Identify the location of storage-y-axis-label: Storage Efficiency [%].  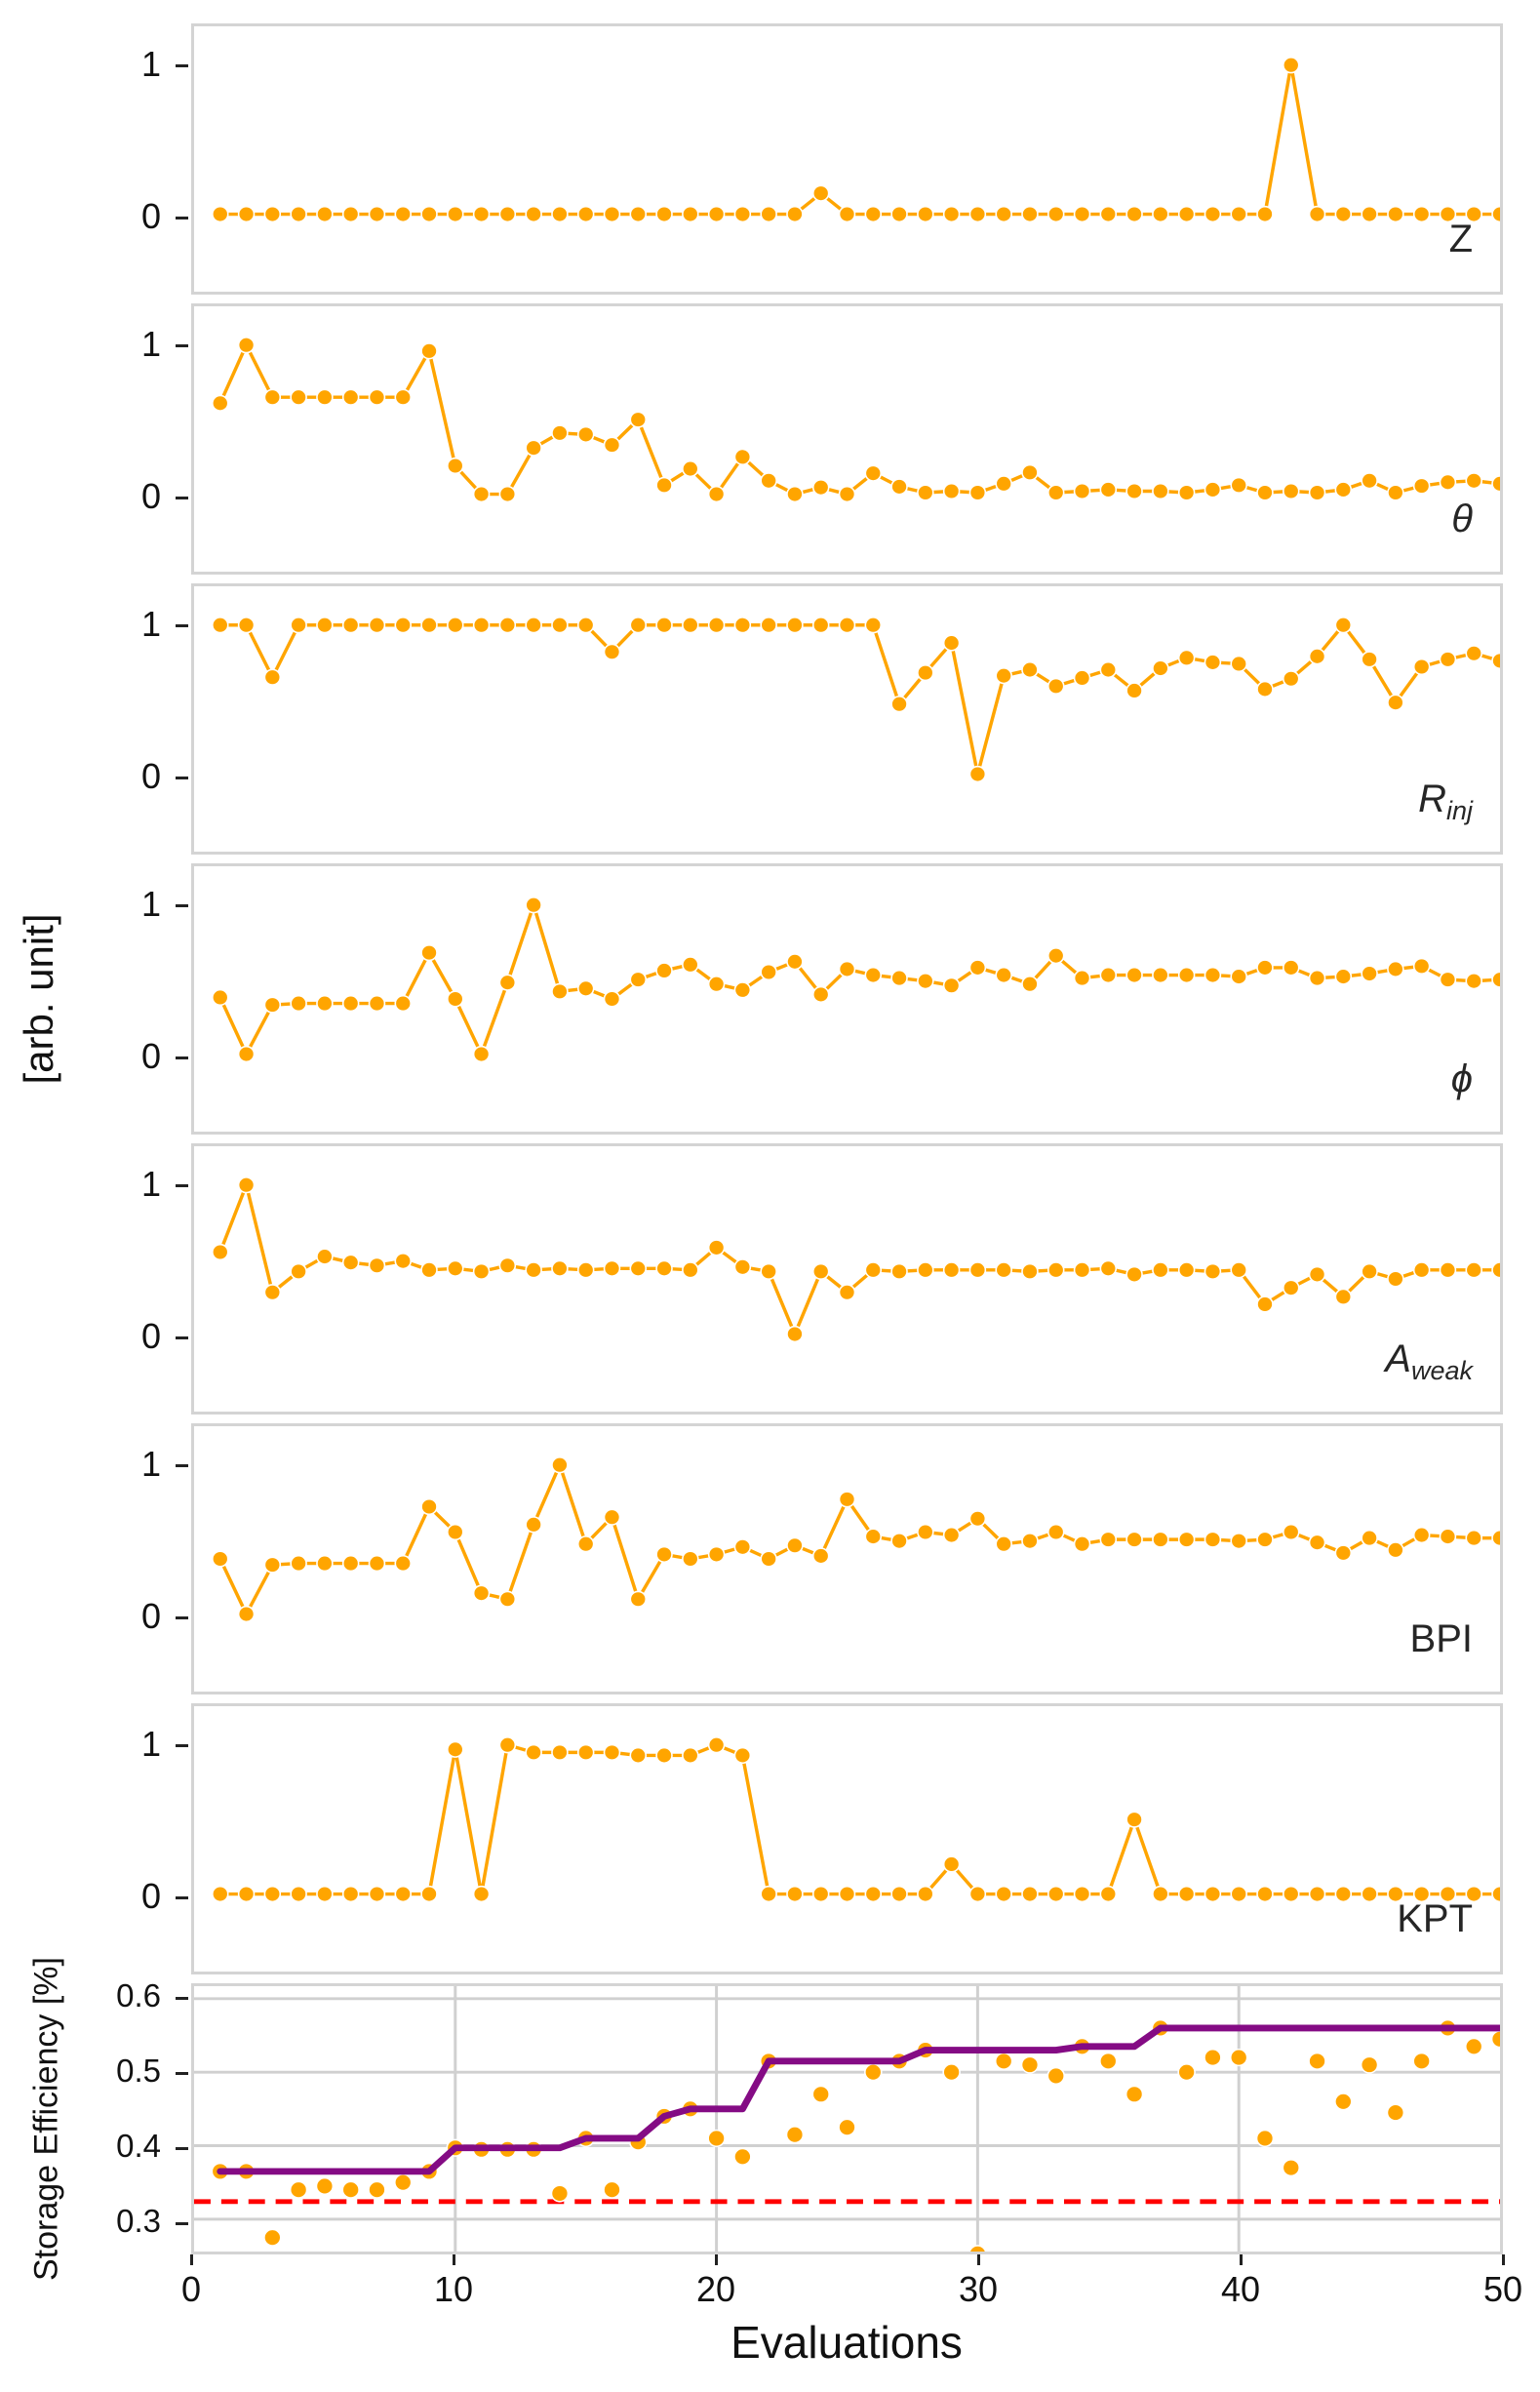
(46, 2119).